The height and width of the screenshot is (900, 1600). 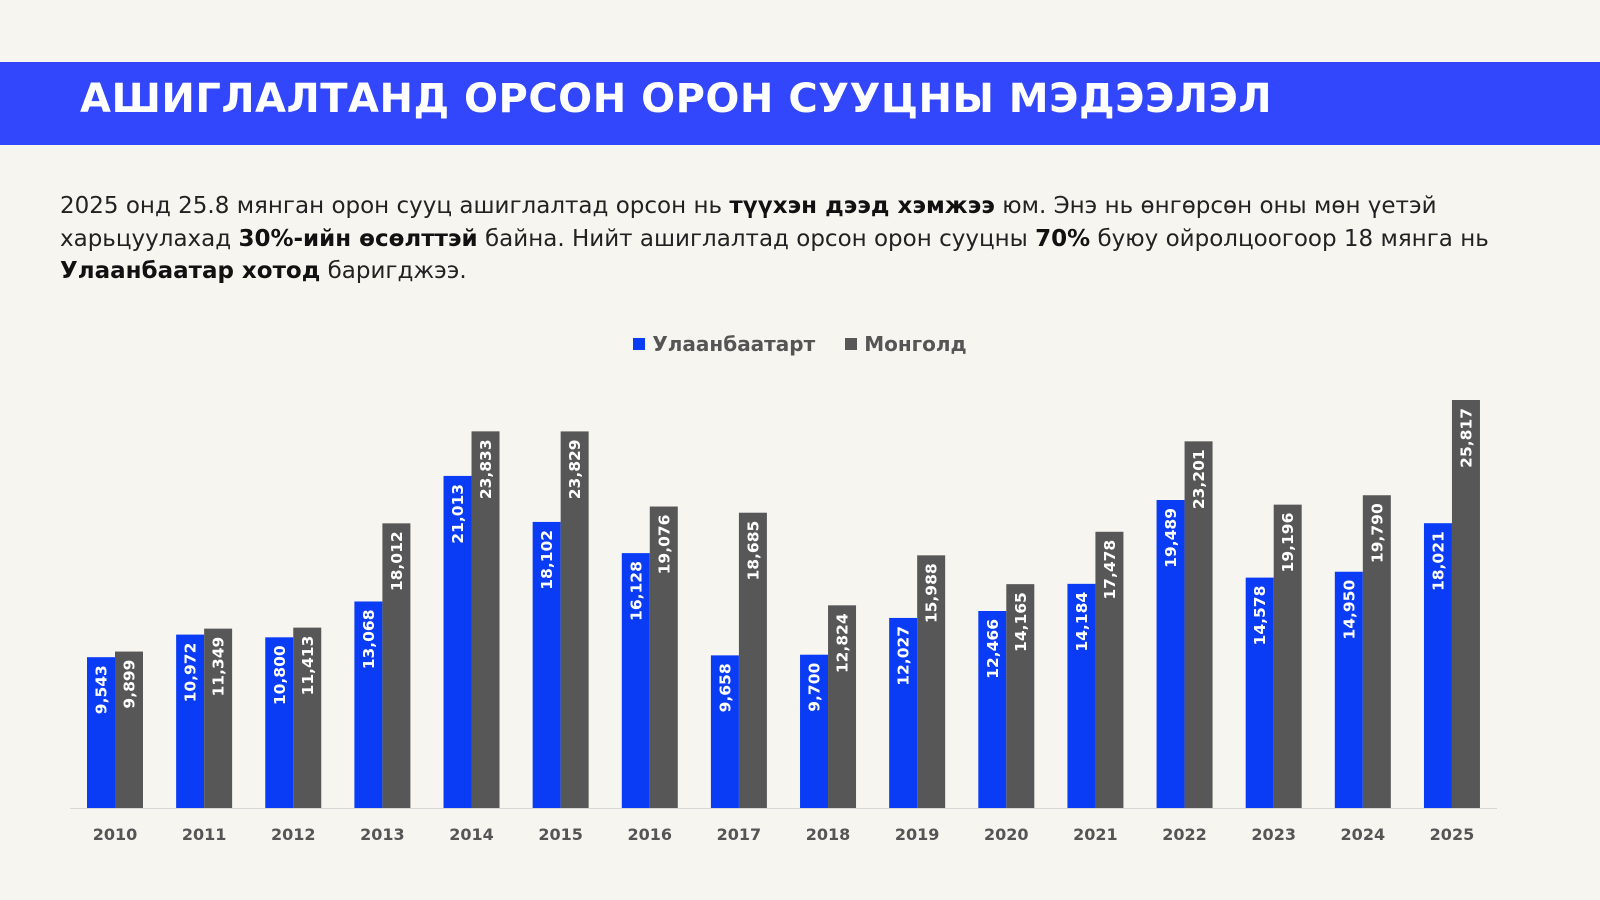 I want to click on x-tick-label: 2023, so click(x=1273, y=834).